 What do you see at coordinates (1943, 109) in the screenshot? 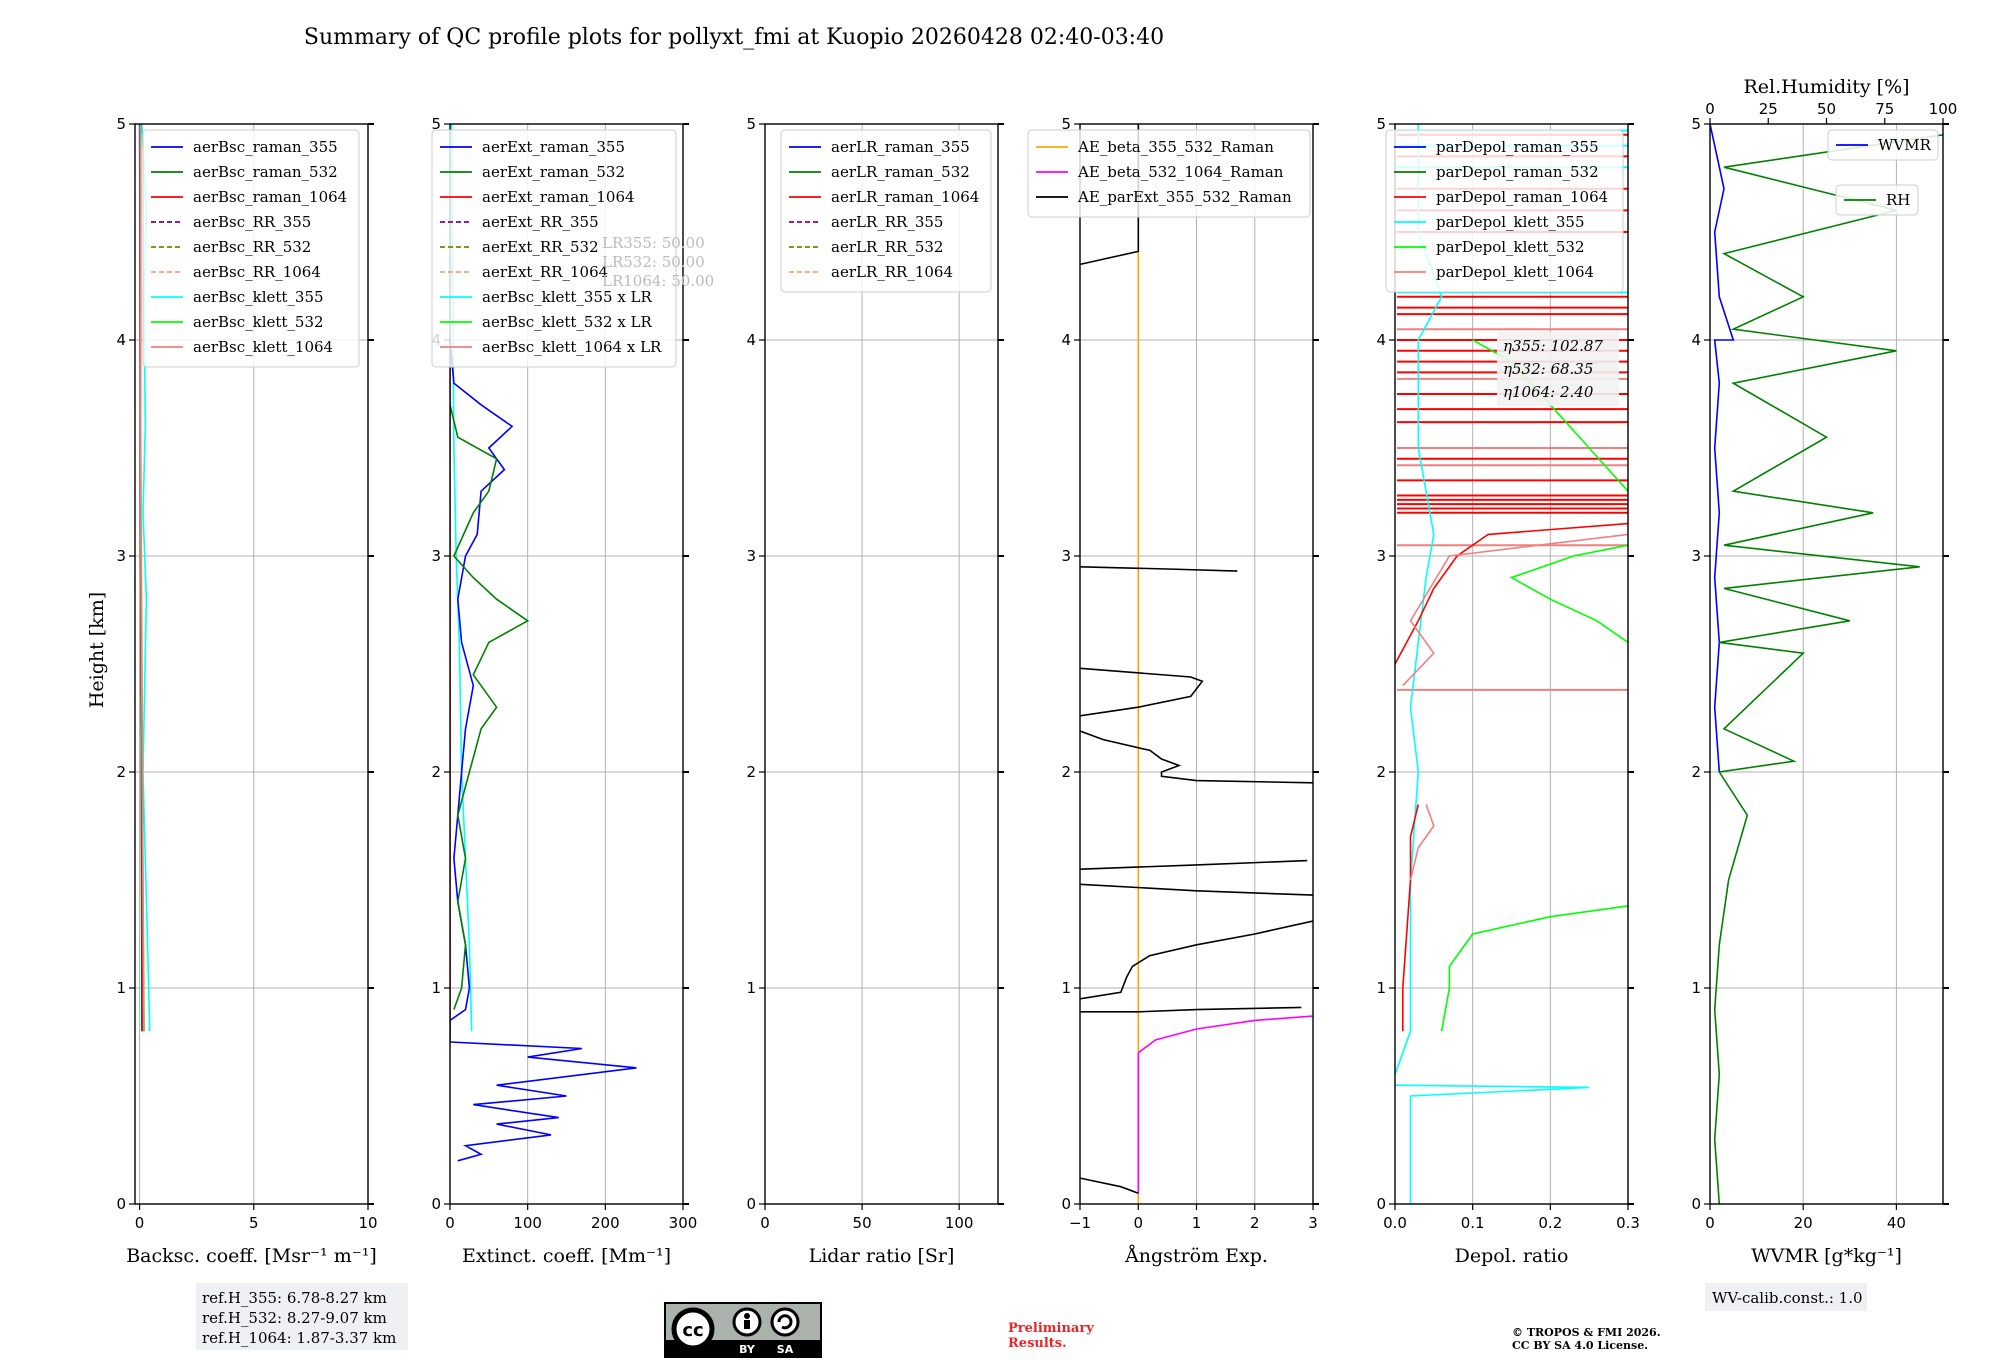
I see `top-x-tick-label: 100` at bounding box center [1943, 109].